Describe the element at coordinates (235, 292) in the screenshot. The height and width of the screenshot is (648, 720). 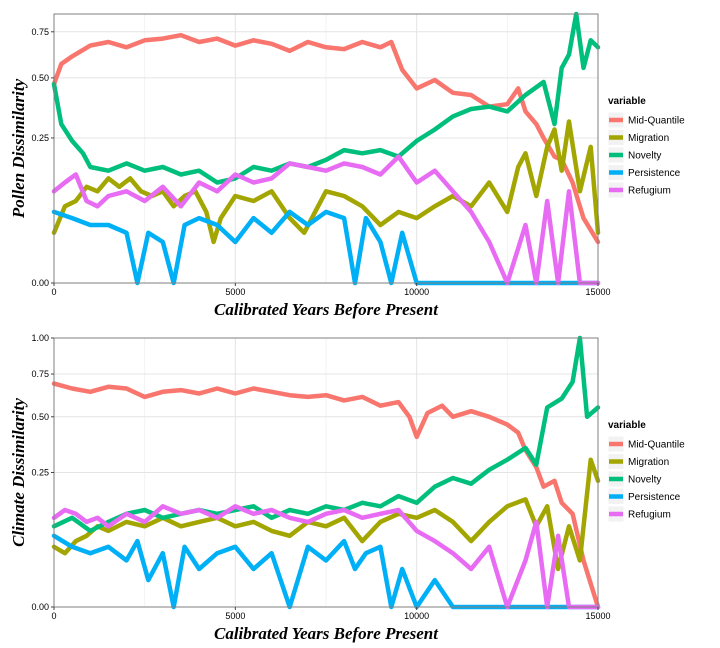
I see `pollen-x-tick-label: 5000` at that location.